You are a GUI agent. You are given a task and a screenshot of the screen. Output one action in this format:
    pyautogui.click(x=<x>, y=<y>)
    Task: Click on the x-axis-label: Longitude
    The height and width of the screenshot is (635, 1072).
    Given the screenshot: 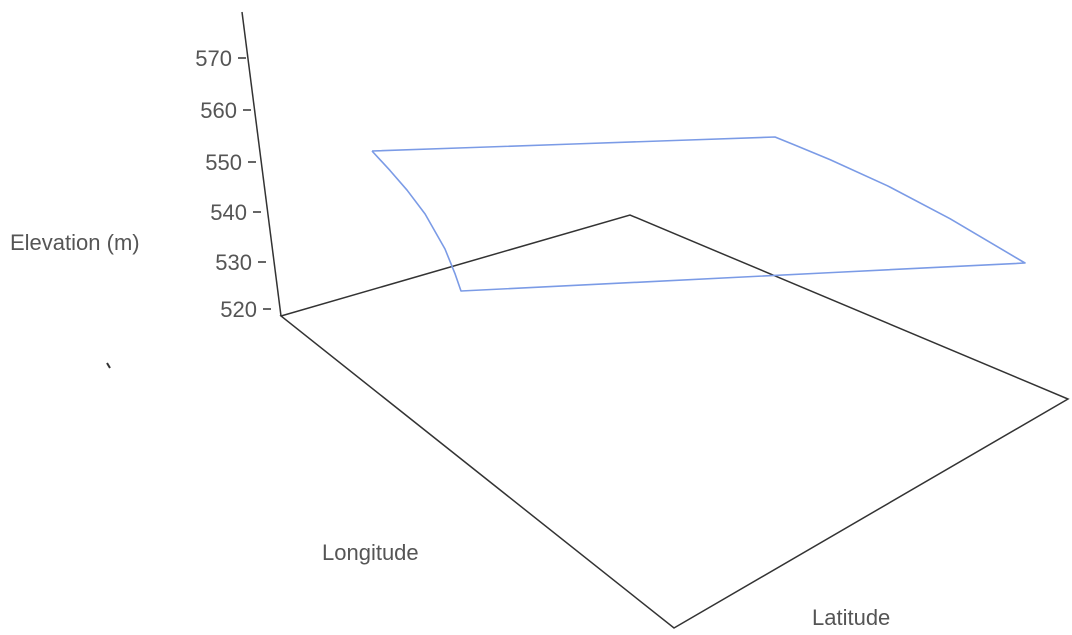 What is the action you would take?
    pyautogui.click(x=370, y=552)
    